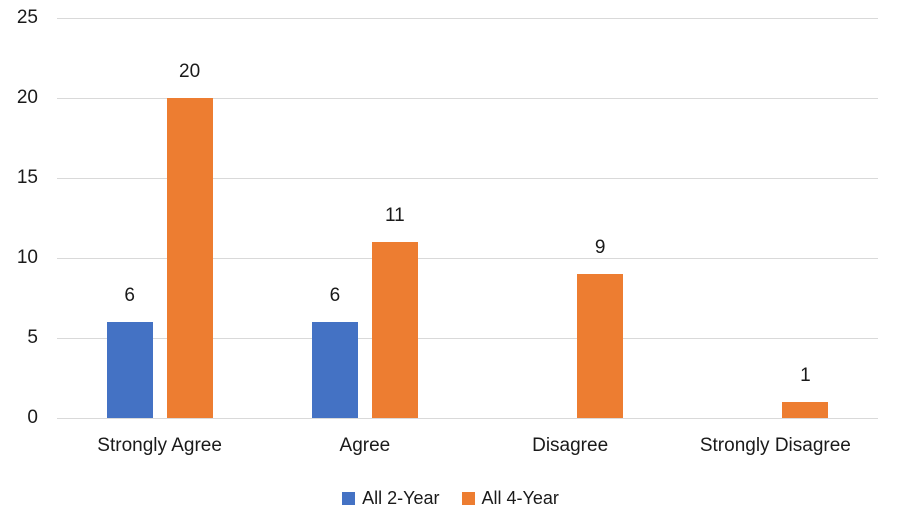  What do you see at coordinates (27, 177) in the screenshot?
I see `y-axis-tick-label: 15` at bounding box center [27, 177].